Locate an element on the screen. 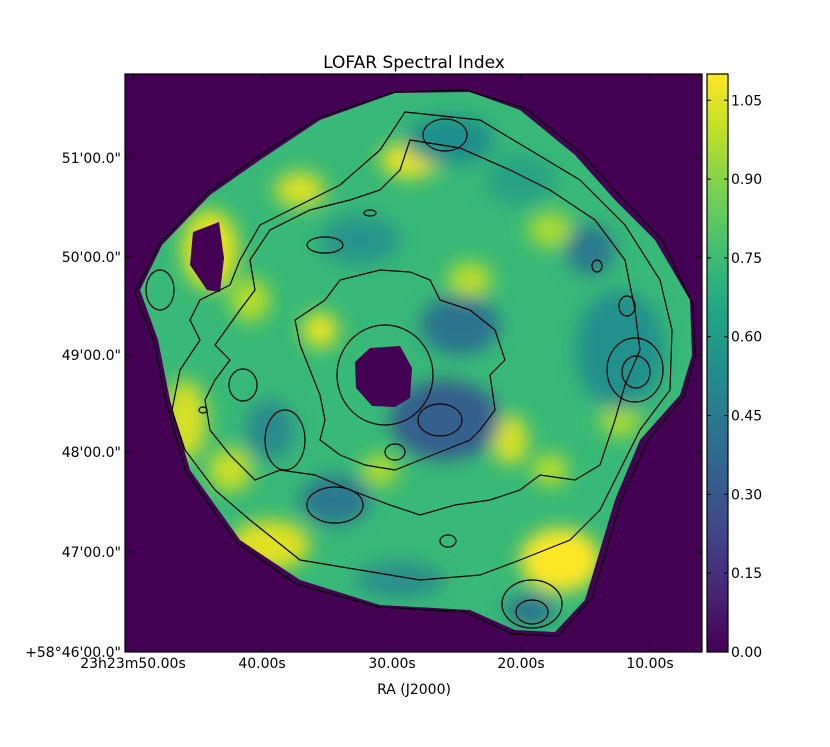 This screenshot has height=747, width=830. contour-blob-w3 is located at coordinates (203, 410).